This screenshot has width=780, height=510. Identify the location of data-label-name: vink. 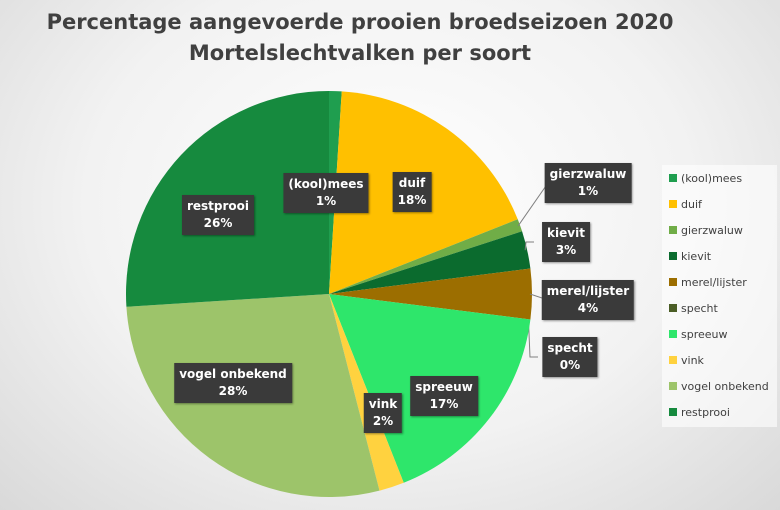
(383, 404).